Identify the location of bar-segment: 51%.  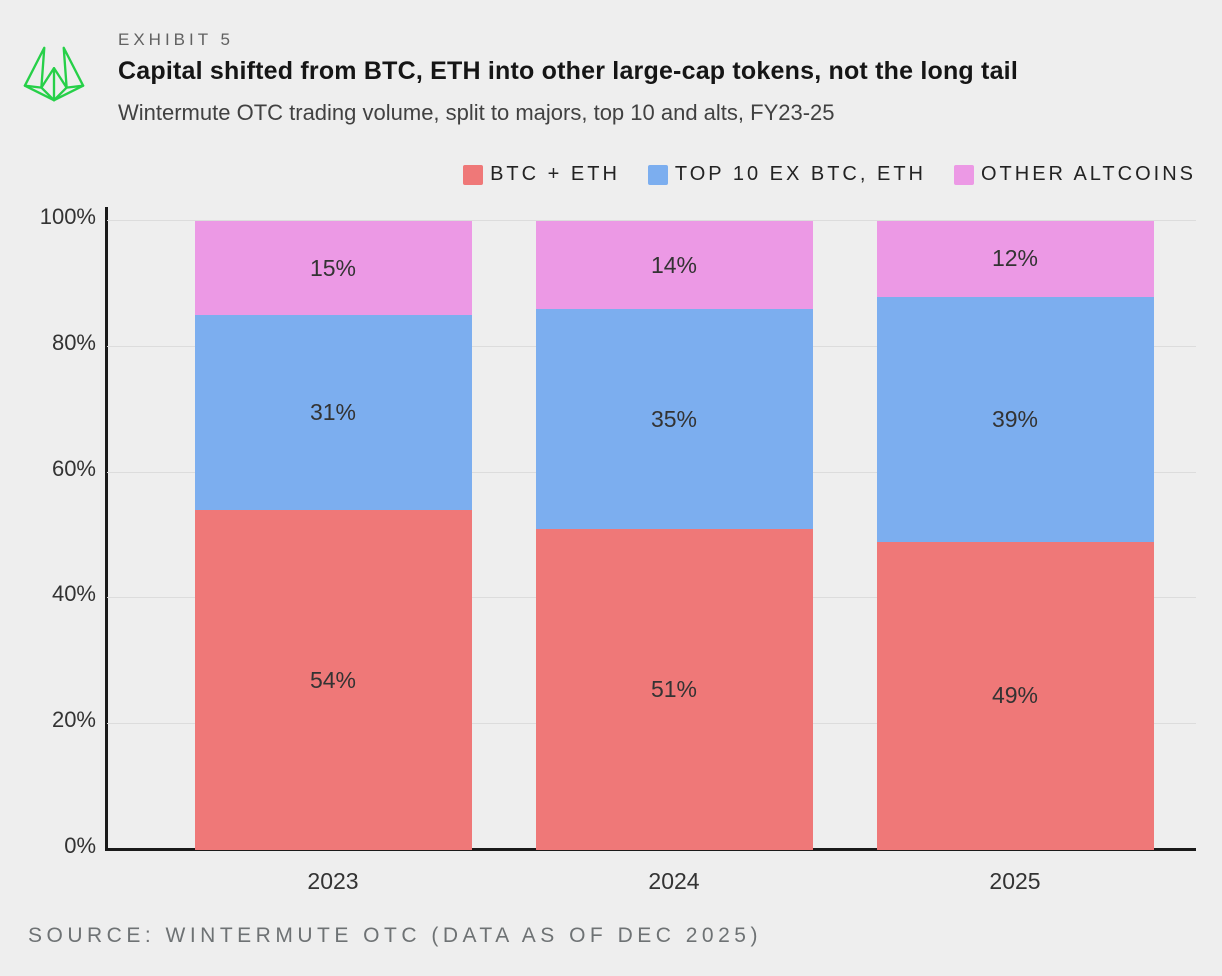
(674, 689).